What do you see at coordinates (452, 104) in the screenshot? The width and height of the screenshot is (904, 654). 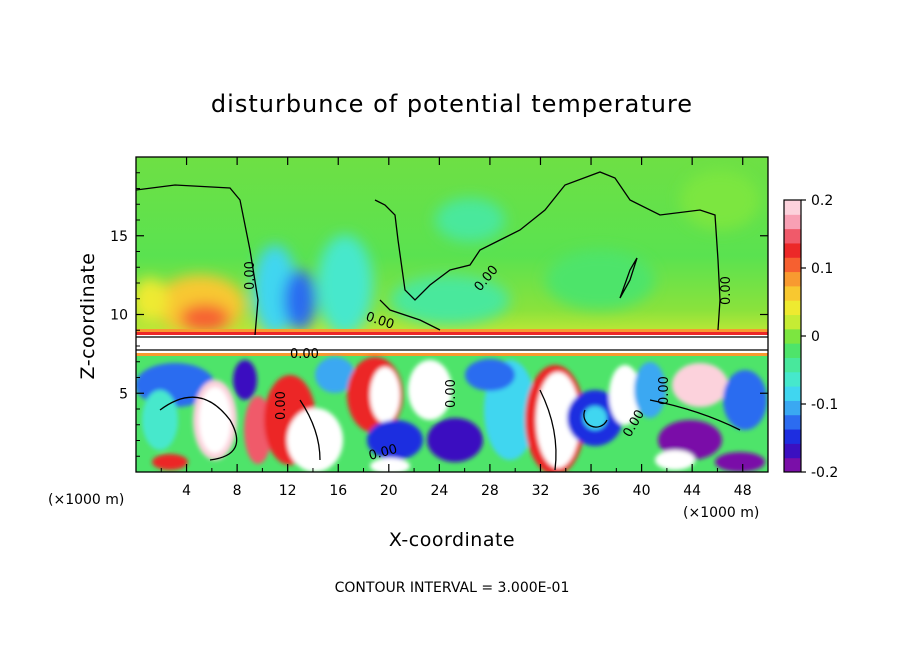 I see `chart-title: disturbunce of potential temperature` at bounding box center [452, 104].